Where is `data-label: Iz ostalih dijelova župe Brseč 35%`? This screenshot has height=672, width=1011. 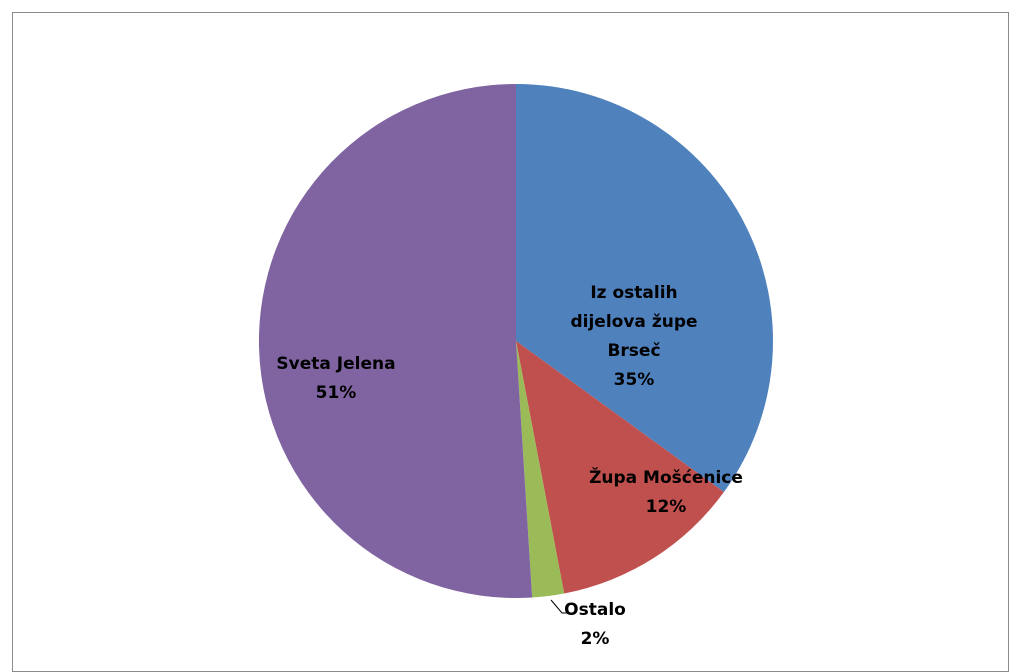
data-label: Iz ostalih dijelova župe Brseč 35% is located at coordinates (633, 336).